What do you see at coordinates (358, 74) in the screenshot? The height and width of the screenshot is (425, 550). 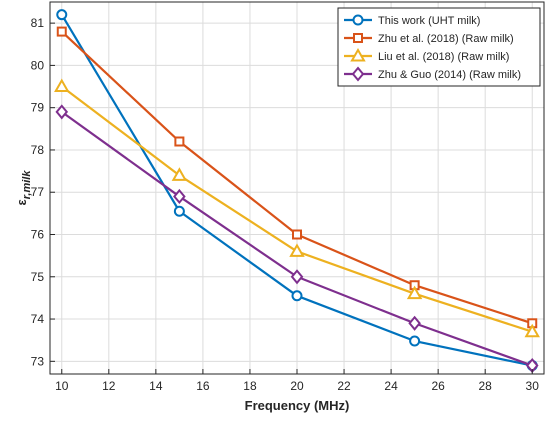 I see `legend-diamond-marker` at bounding box center [358, 74].